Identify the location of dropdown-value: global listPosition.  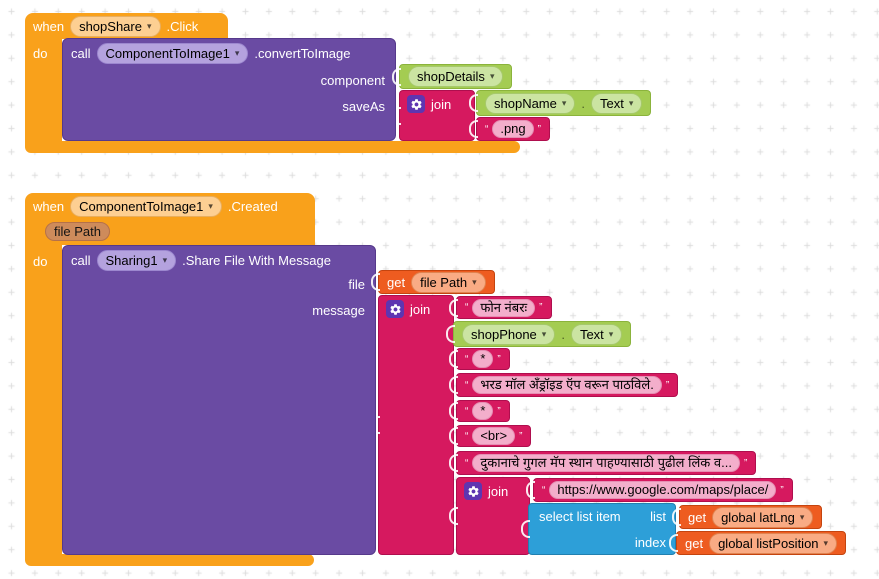
(768, 543).